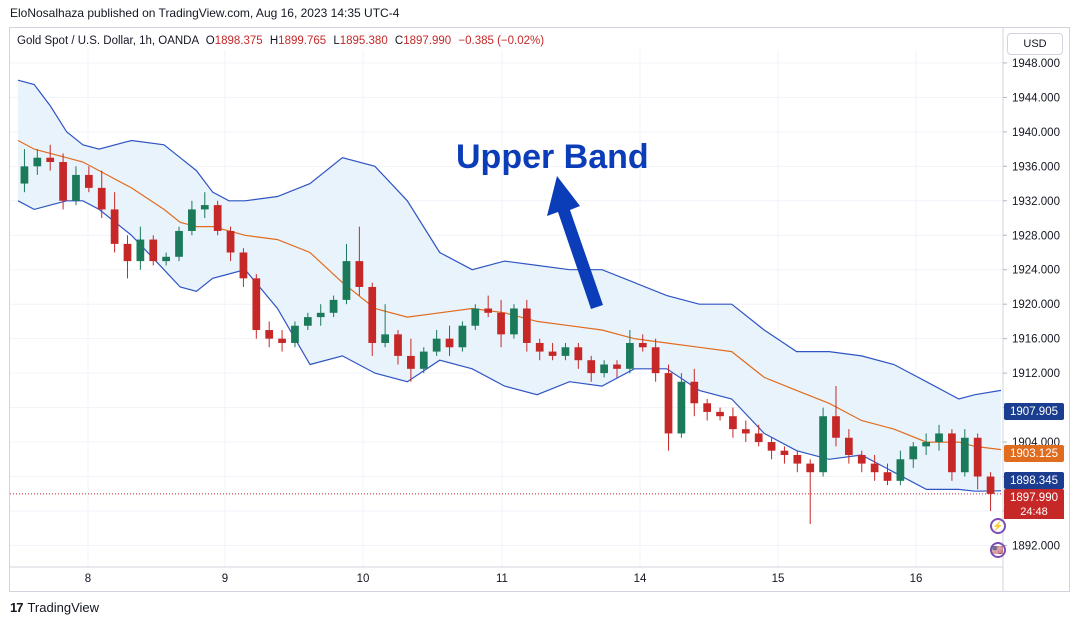 The width and height of the screenshot is (1080, 627). I want to click on price-tick-label: 1920.000, so click(1036, 305).